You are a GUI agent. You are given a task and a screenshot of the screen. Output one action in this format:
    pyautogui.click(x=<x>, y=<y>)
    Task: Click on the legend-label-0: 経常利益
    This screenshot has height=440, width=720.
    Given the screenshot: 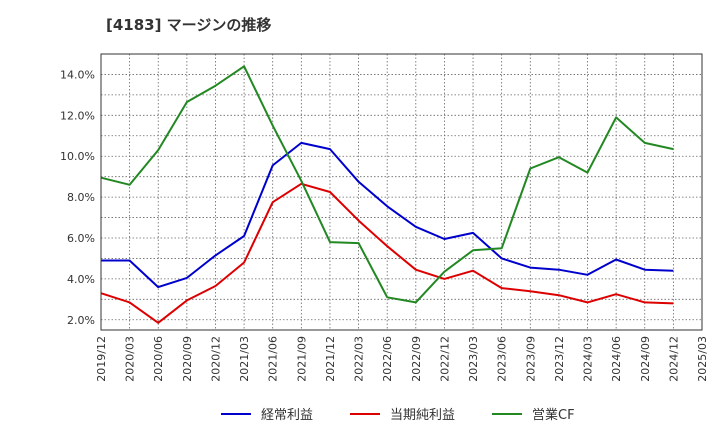 What is the action you would take?
    pyautogui.click(x=287, y=415)
    